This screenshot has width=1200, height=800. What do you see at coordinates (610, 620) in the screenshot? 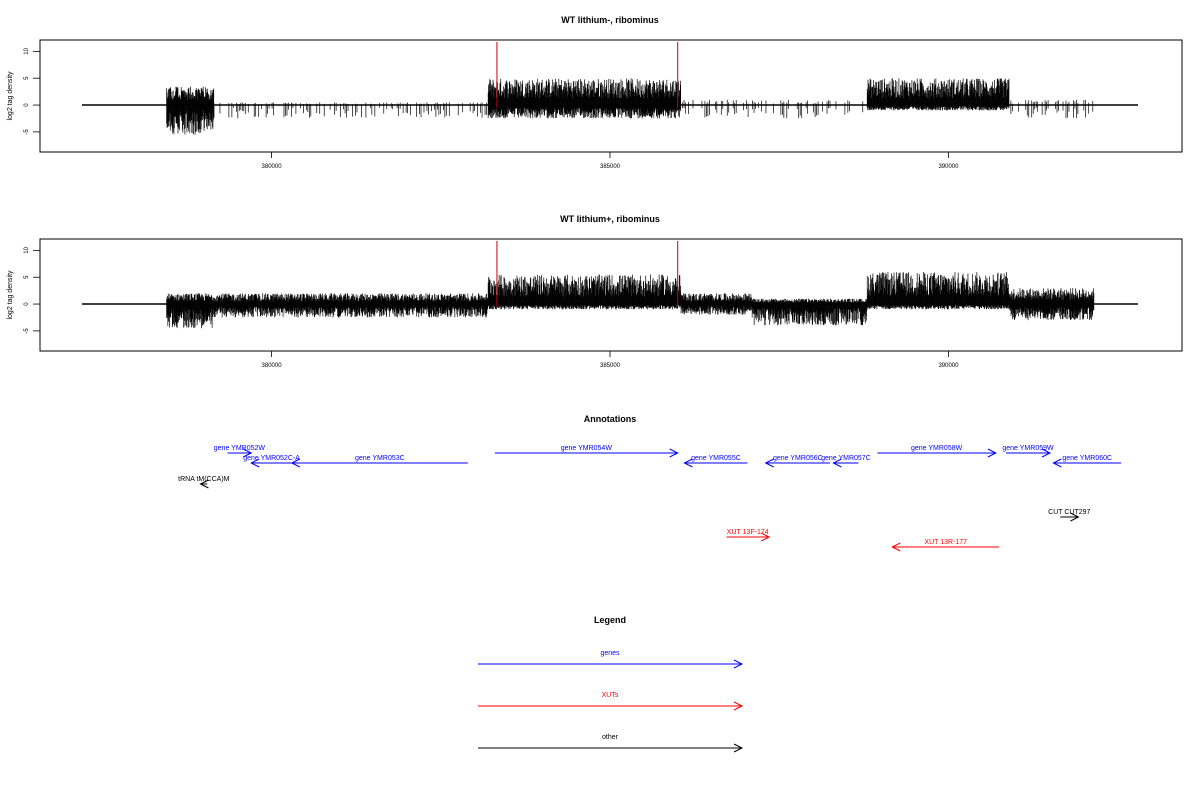
I see `legend-title: Legend` at bounding box center [610, 620].